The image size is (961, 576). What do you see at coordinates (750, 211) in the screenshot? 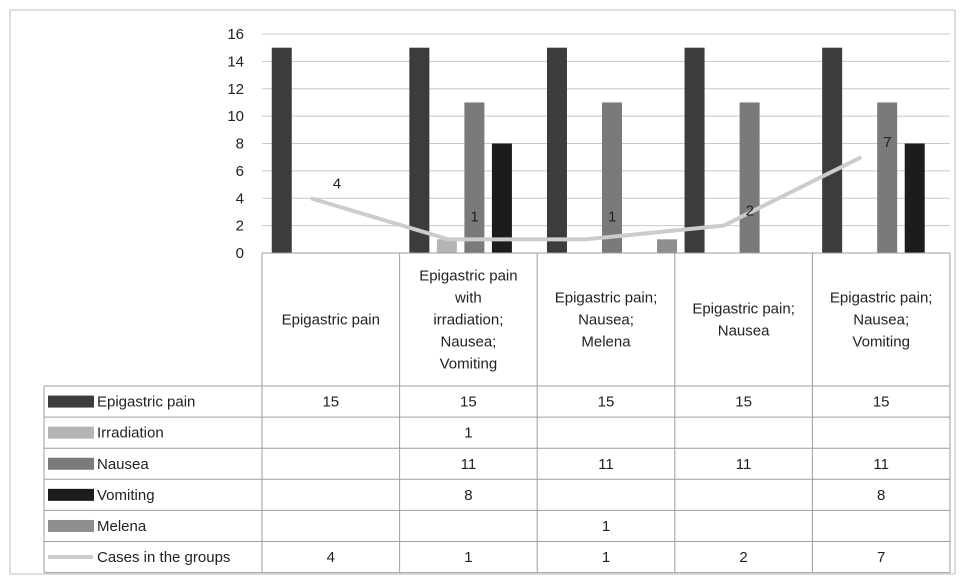
I see `data-label: 2` at bounding box center [750, 211].